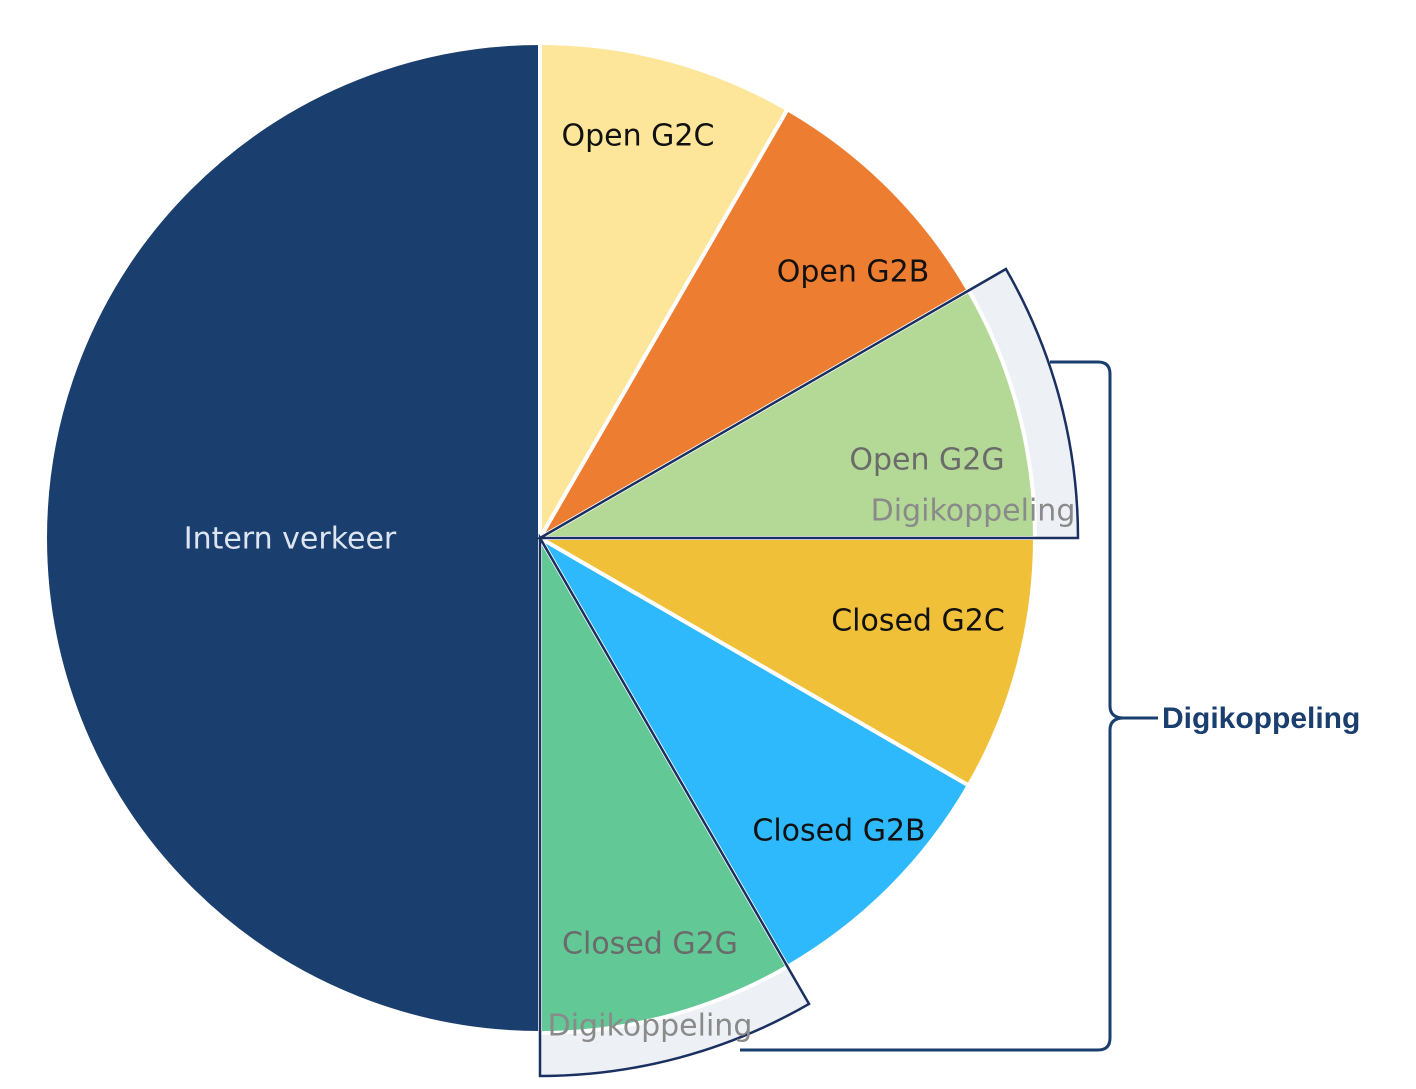 This screenshot has width=1416, height=1089. I want to click on label-intern-verkeer: Intern verkeer, so click(290, 539).